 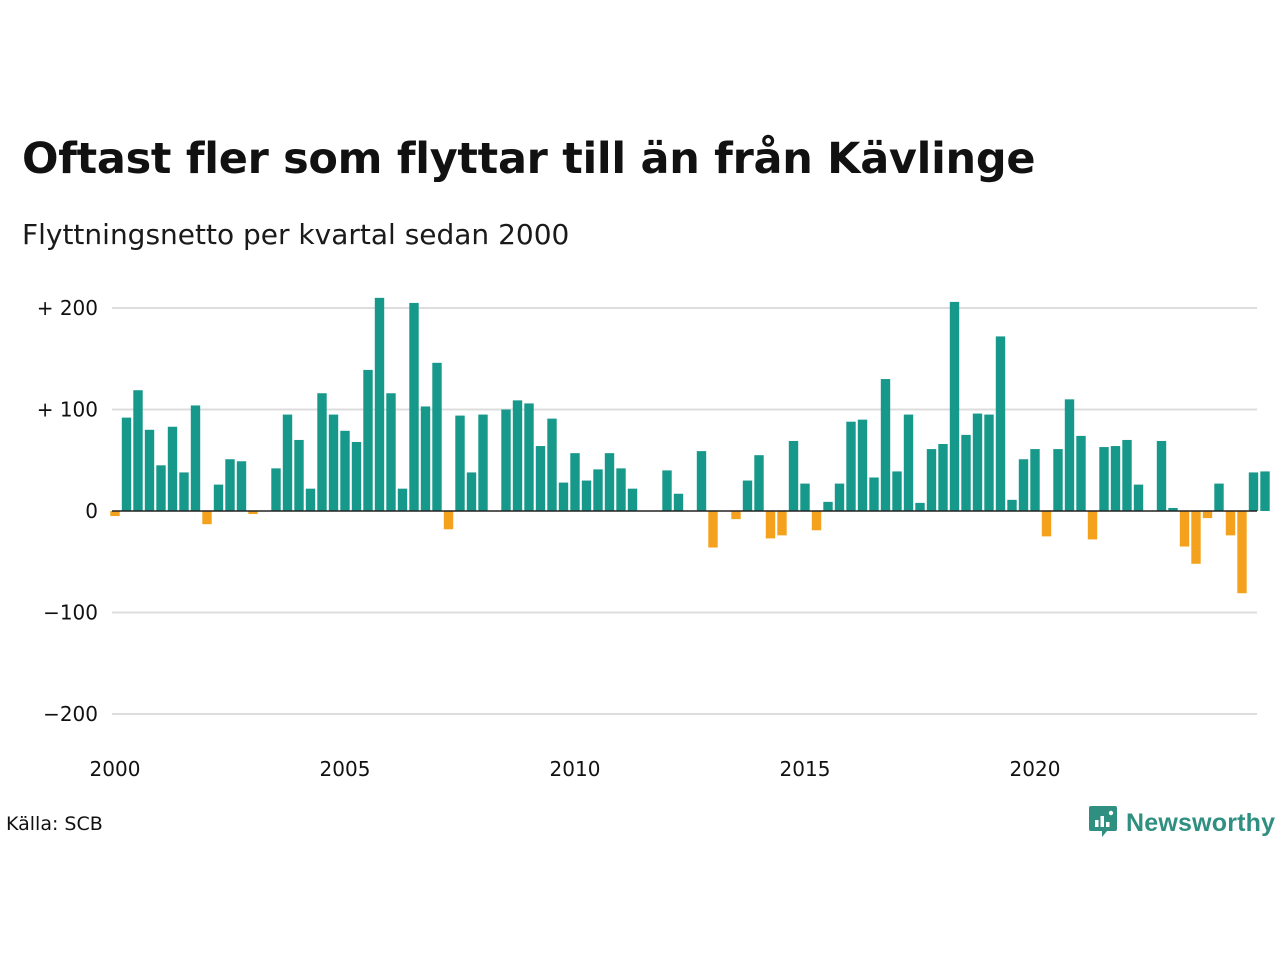 I want to click on newsworthy-logo-icon, so click(x=1103, y=823).